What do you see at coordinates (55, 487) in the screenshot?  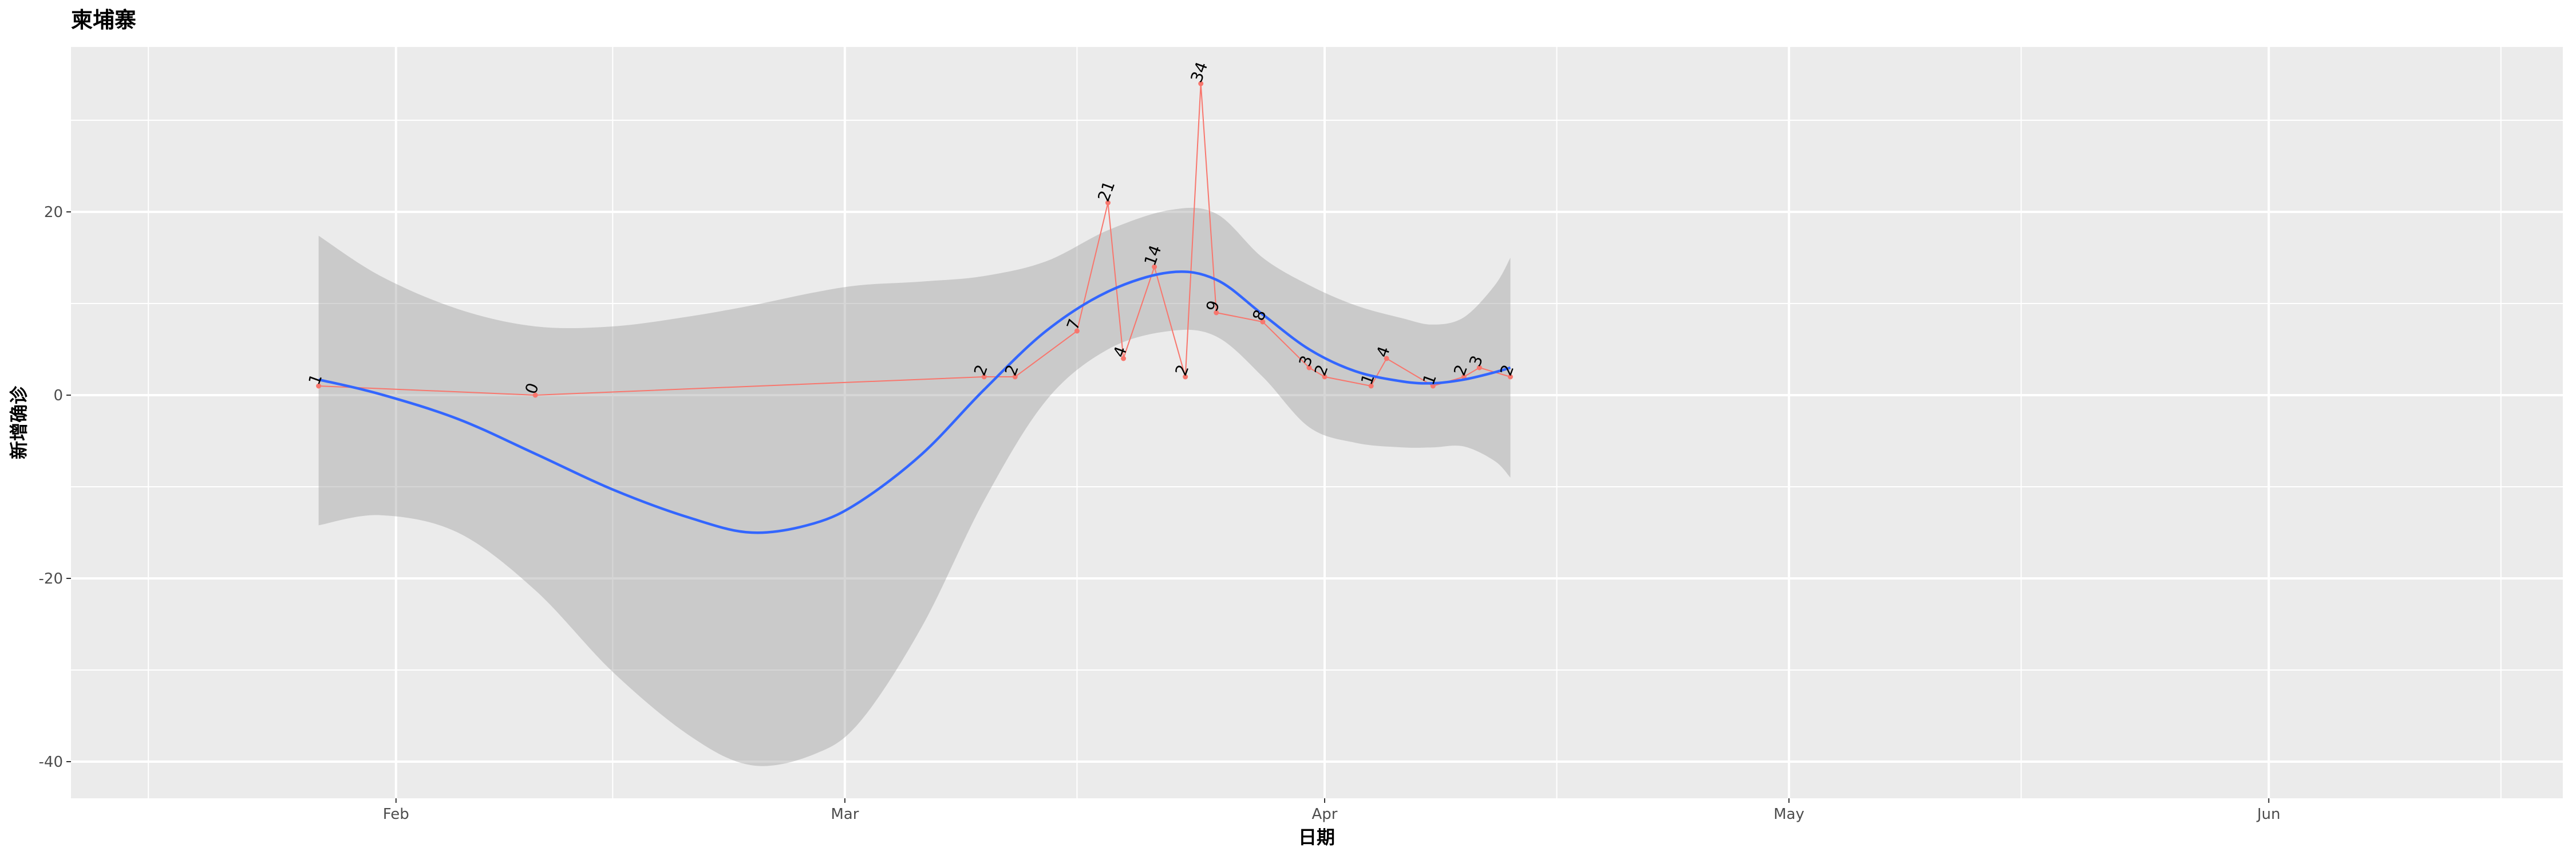 I see `y-axis: -40 -20 0 20` at bounding box center [55, 487].